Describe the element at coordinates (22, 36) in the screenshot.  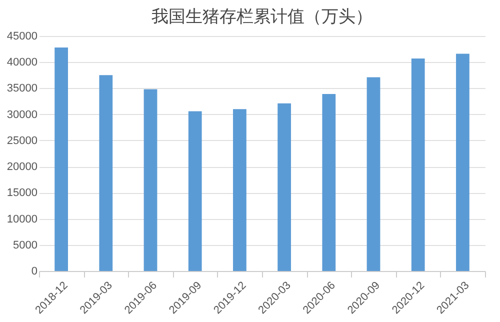
I see `y-tick-label: 45000` at that location.